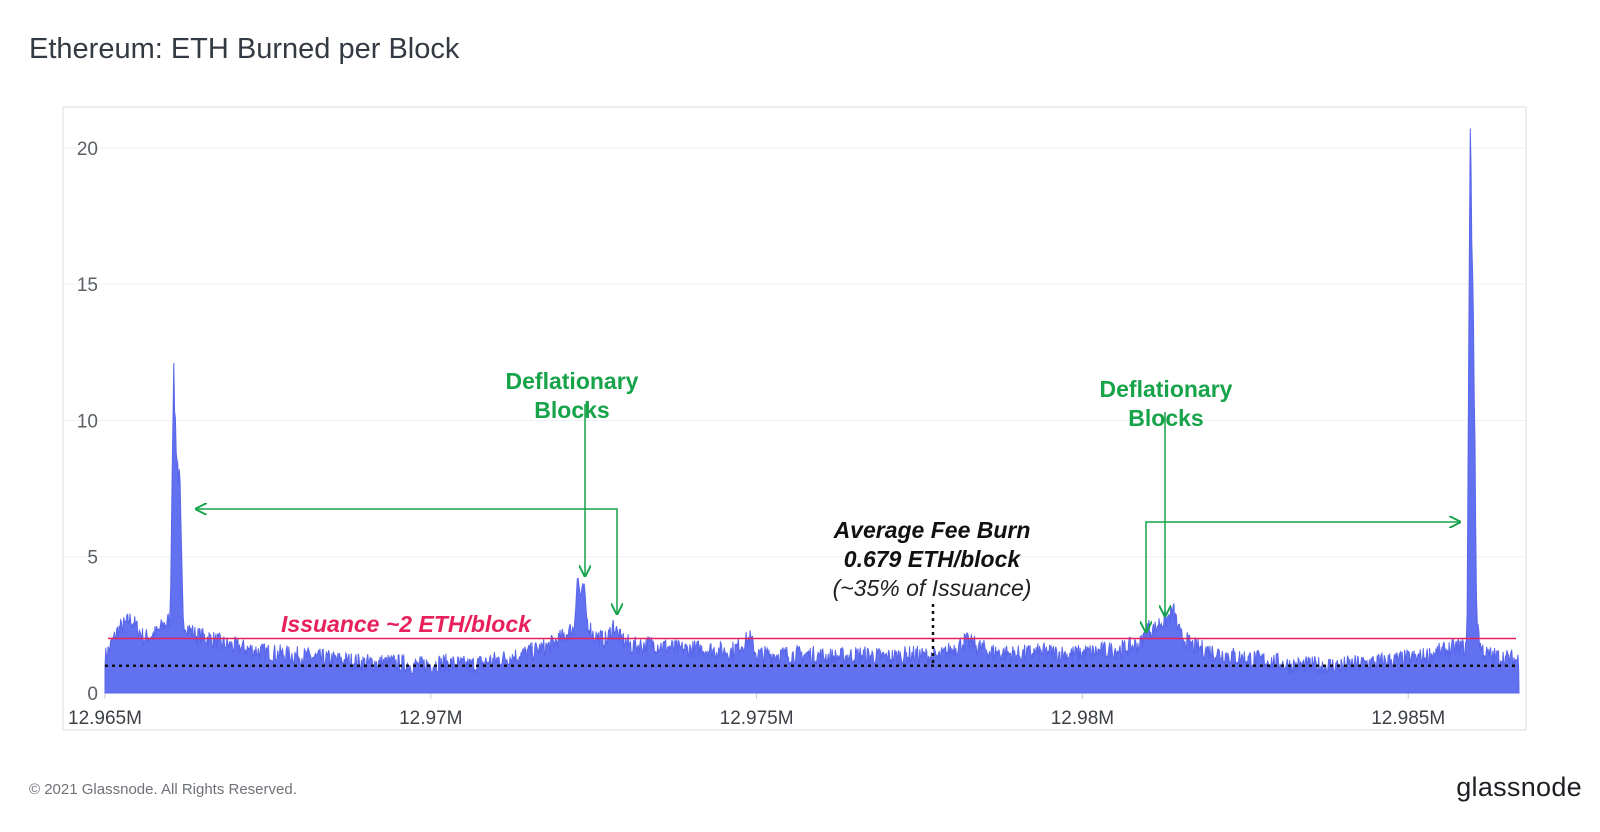 The image size is (1600, 832). What do you see at coordinates (1082, 718) in the screenshot?
I see `x-tick-label: 12.98M` at bounding box center [1082, 718].